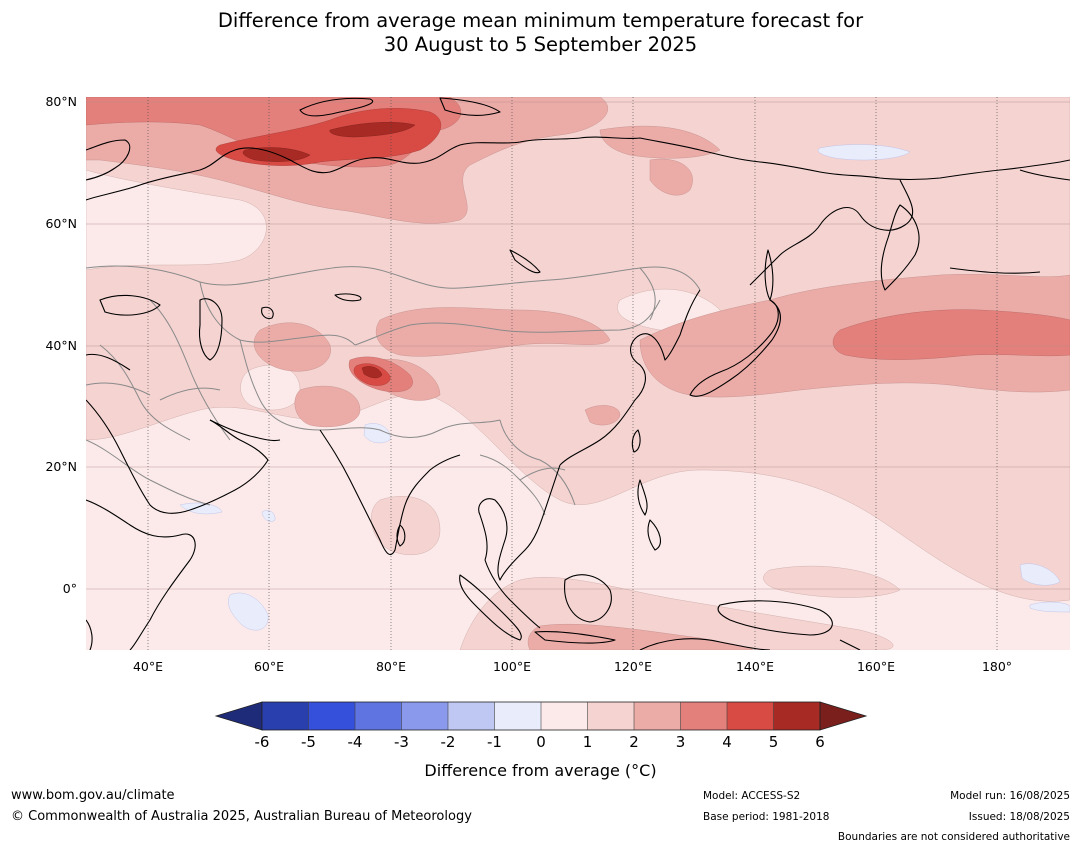 The width and height of the screenshot is (1081, 850). Describe the element at coordinates (61, 101) in the screenshot. I see `lat-label-80n: 80°N` at that location.